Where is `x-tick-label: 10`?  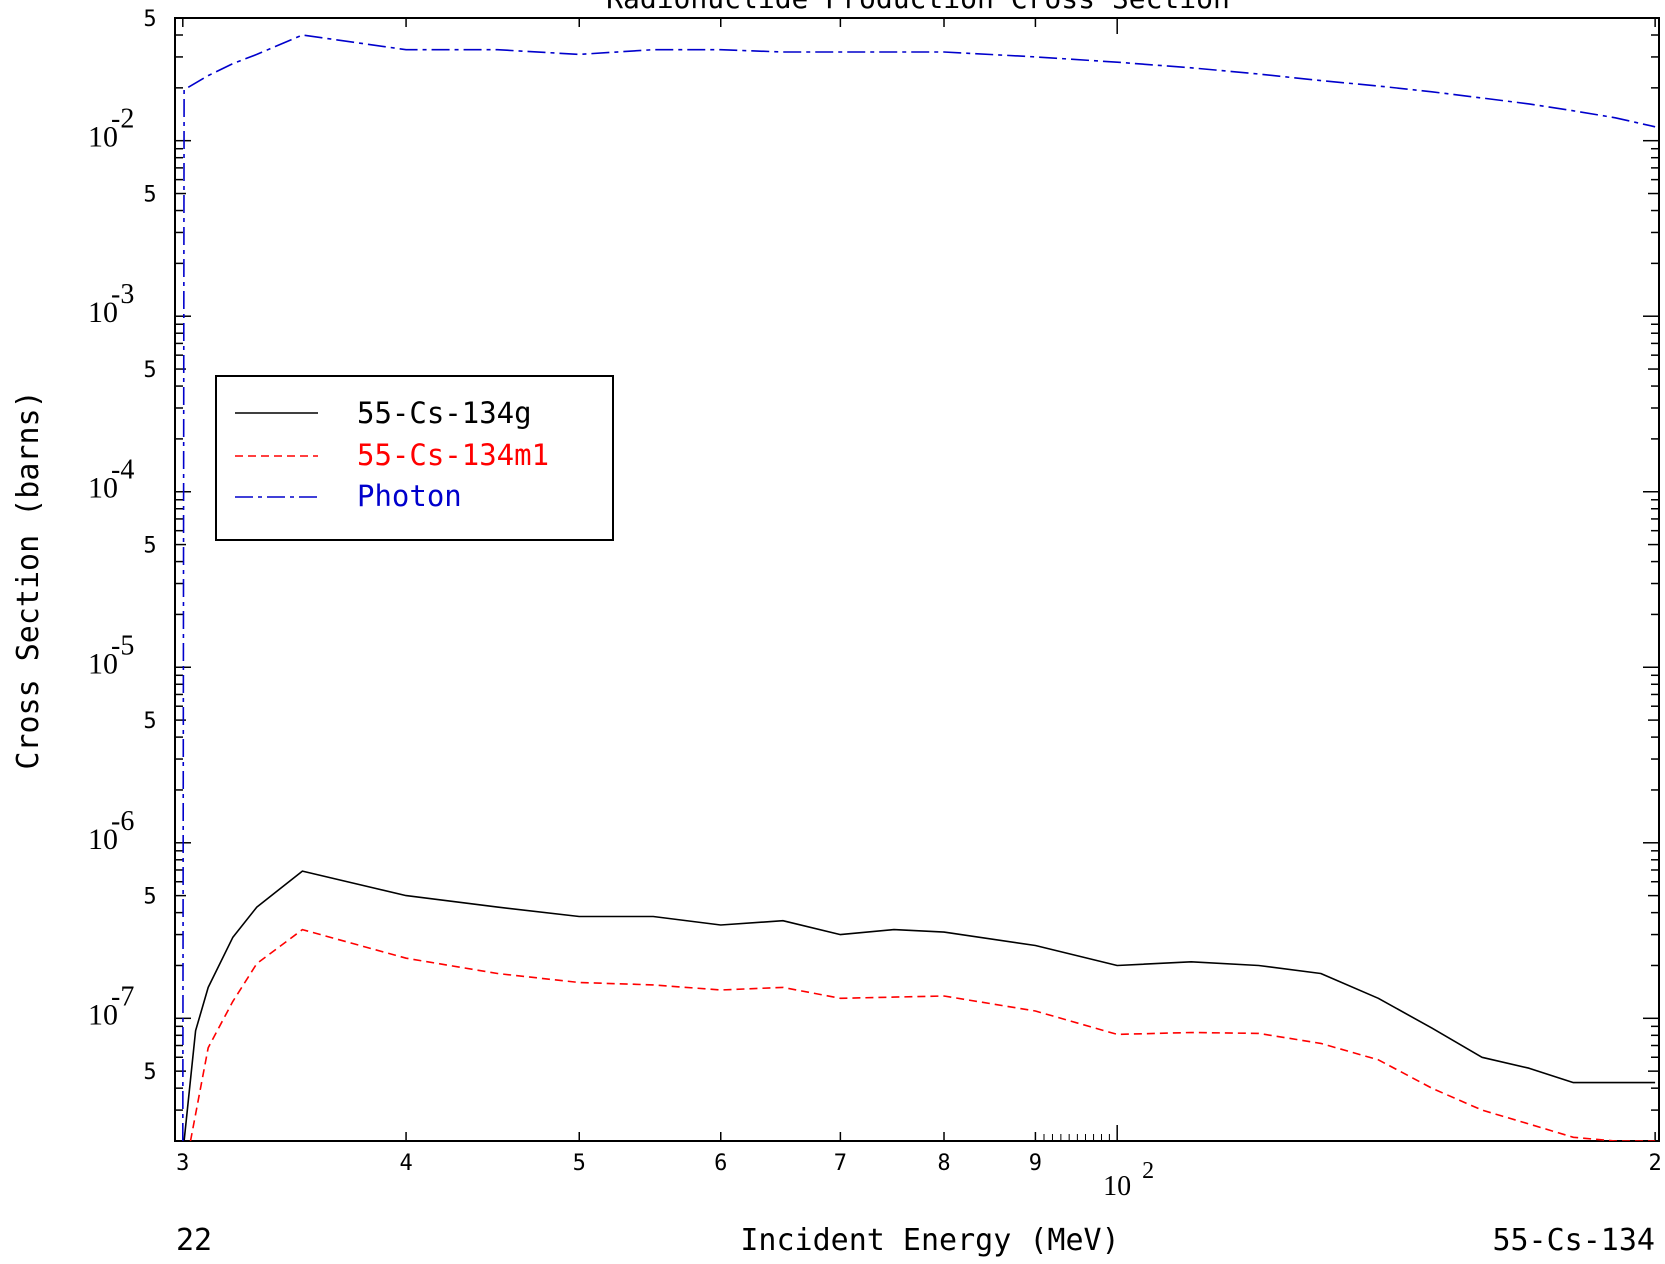
x-tick-label: 10 is located at coordinates (1117, 1186).